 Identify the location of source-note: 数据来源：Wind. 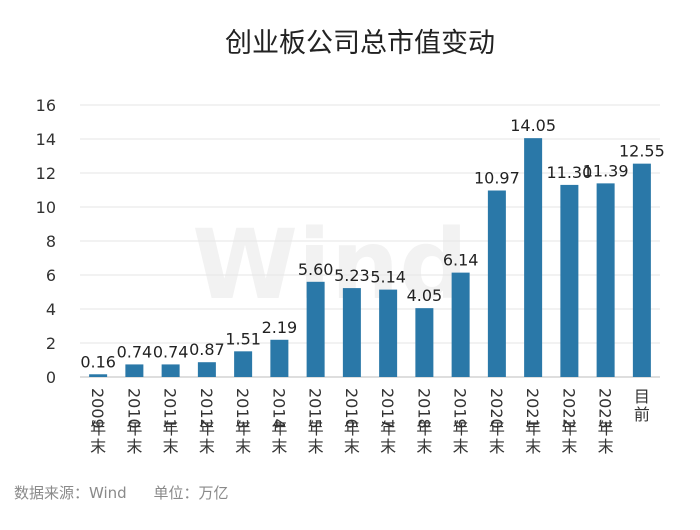
(70, 493).